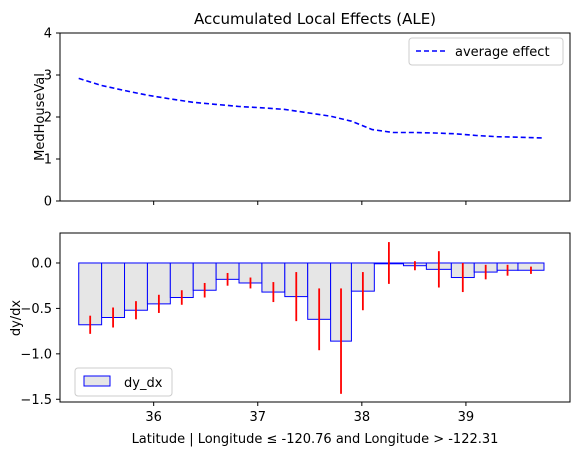  What do you see at coordinates (48, 118) in the screenshot?
I see `top-y-tick-label: 2` at bounding box center [48, 118].